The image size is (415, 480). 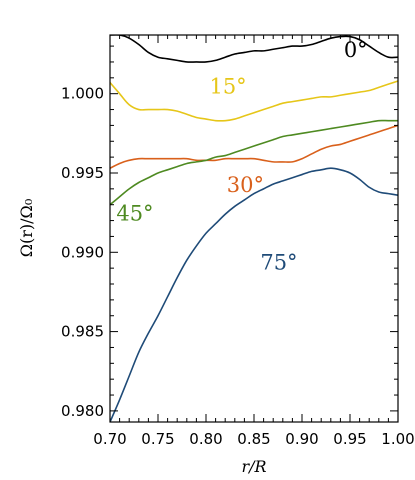 What do you see at coordinates (82, 332) in the screenshot?
I see `y-tick-label: 0.985` at bounding box center [82, 332].